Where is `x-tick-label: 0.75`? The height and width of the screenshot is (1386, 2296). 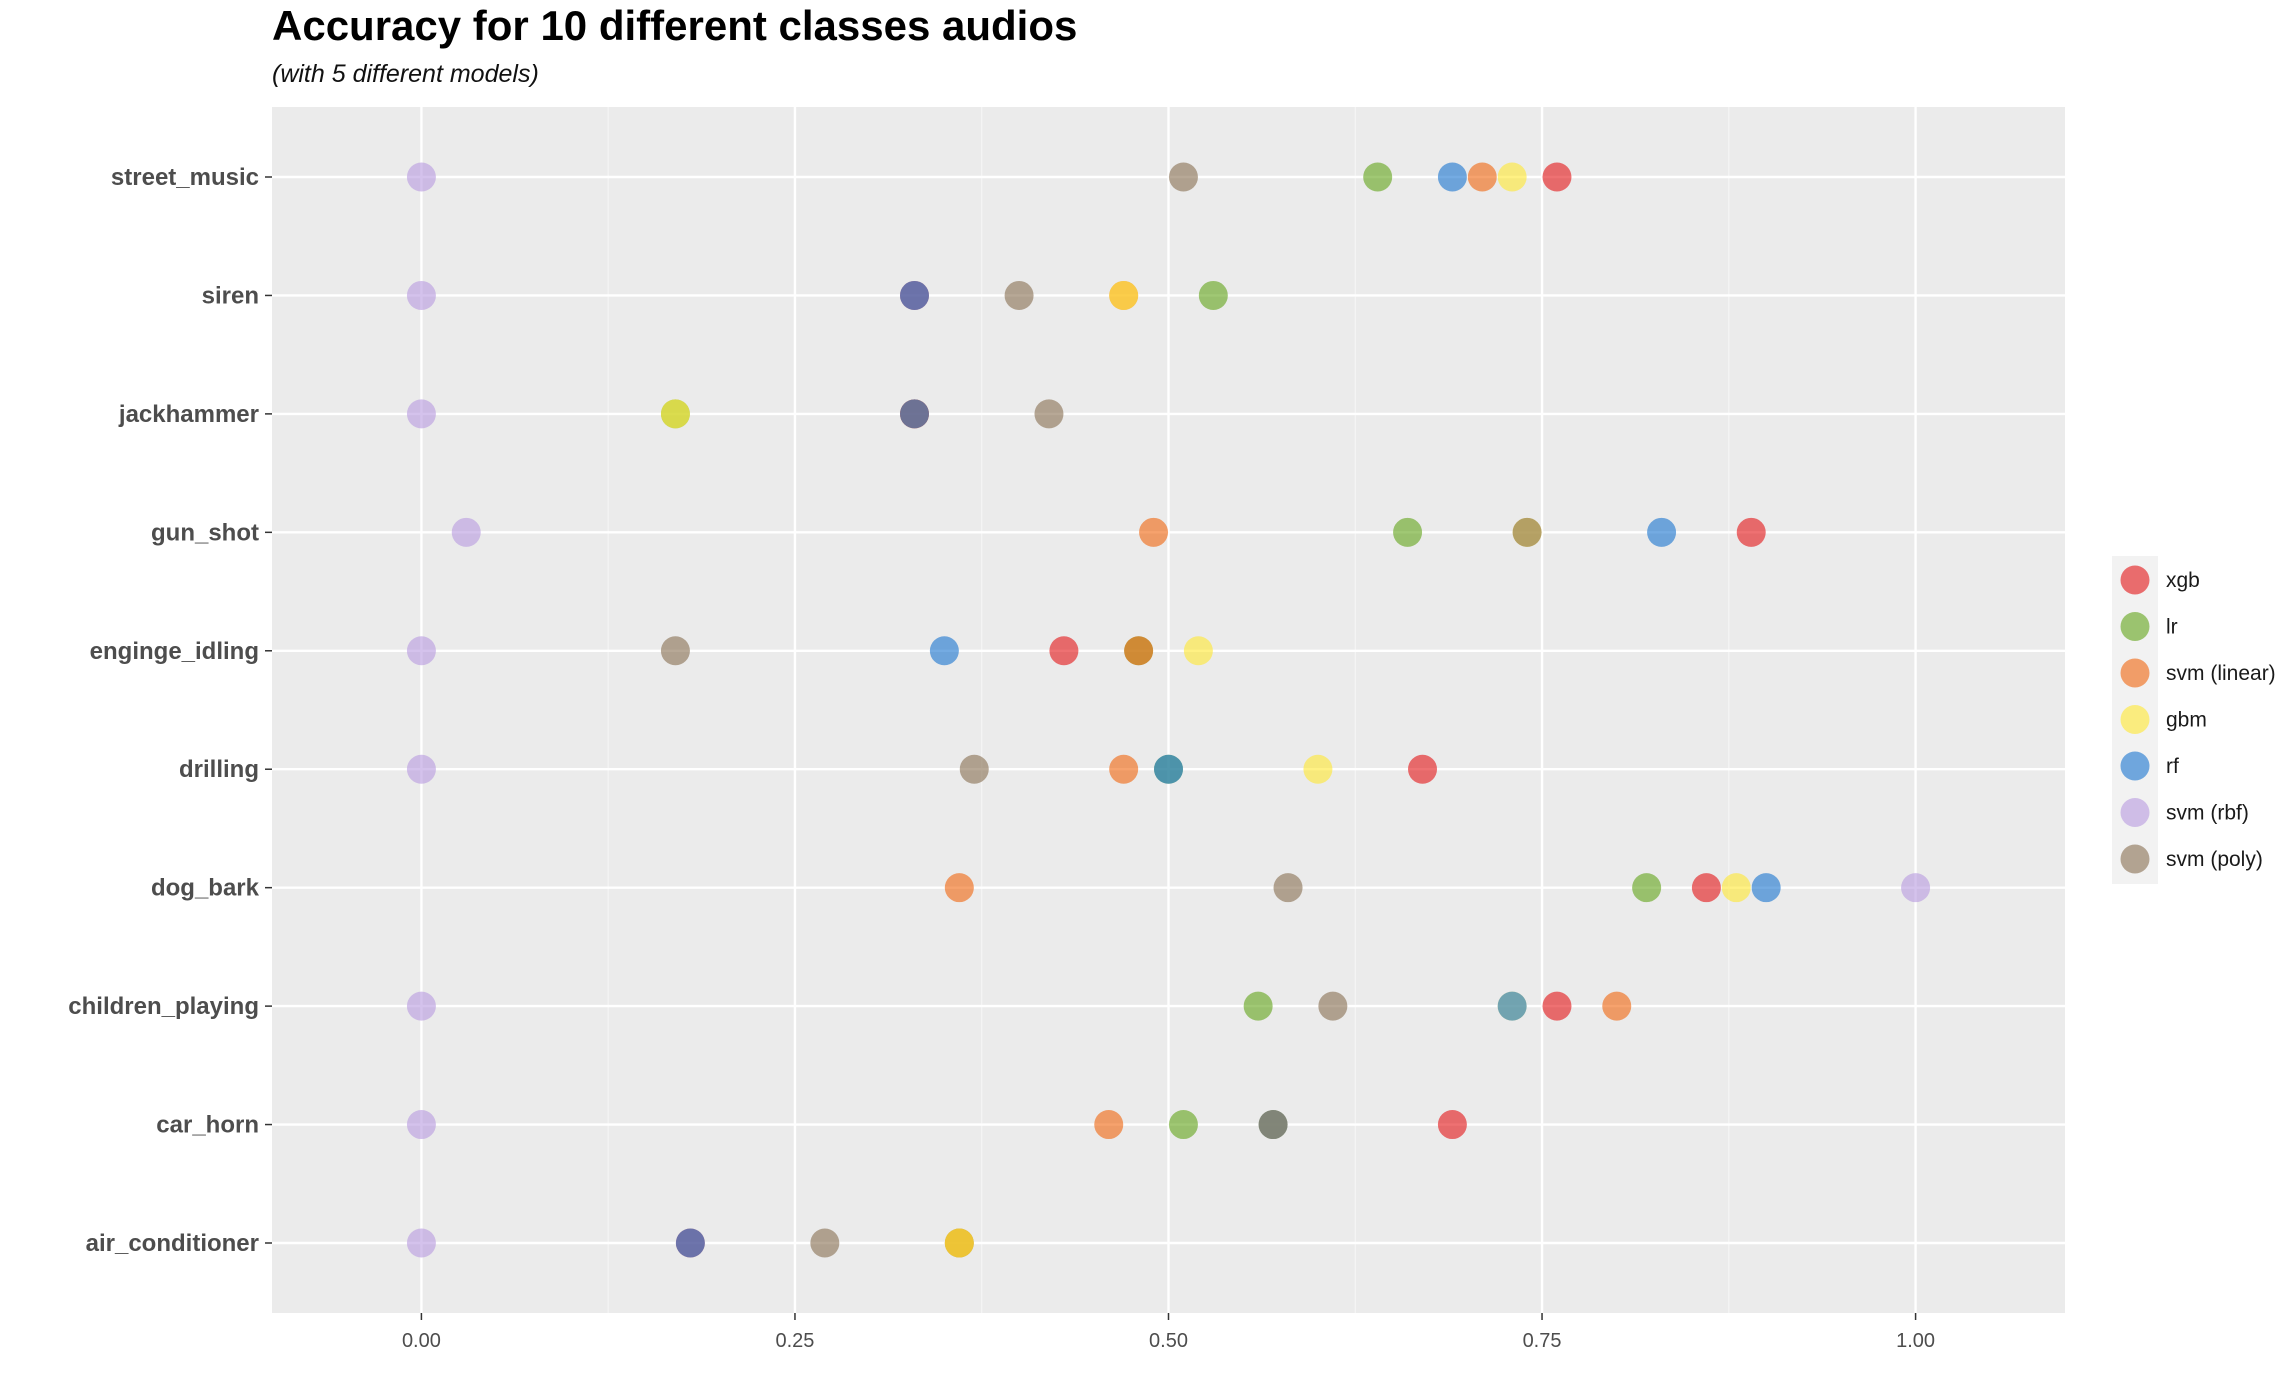 x-tick-label: 0.75 is located at coordinates (1542, 1341).